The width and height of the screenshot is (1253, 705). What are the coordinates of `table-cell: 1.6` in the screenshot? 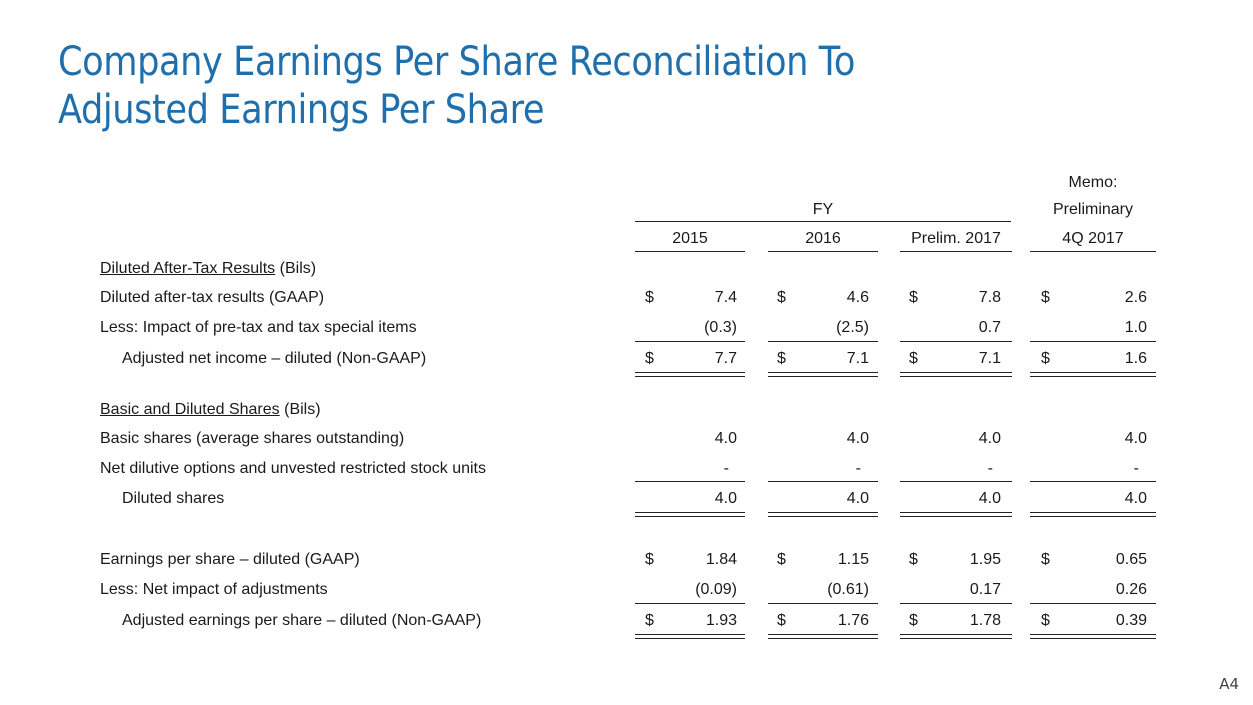 It's located at (1135, 358).